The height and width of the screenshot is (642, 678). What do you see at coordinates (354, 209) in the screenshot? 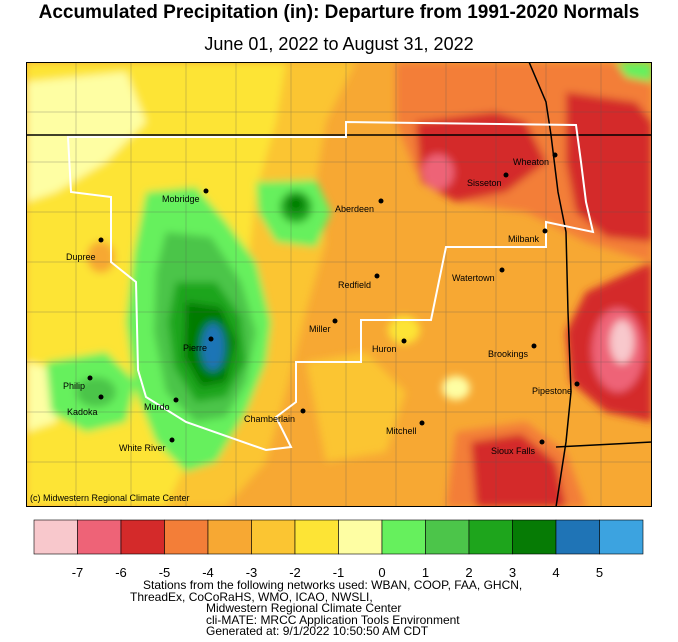
I see `city-label-aberdeen: Aberdeen` at bounding box center [354, 209].